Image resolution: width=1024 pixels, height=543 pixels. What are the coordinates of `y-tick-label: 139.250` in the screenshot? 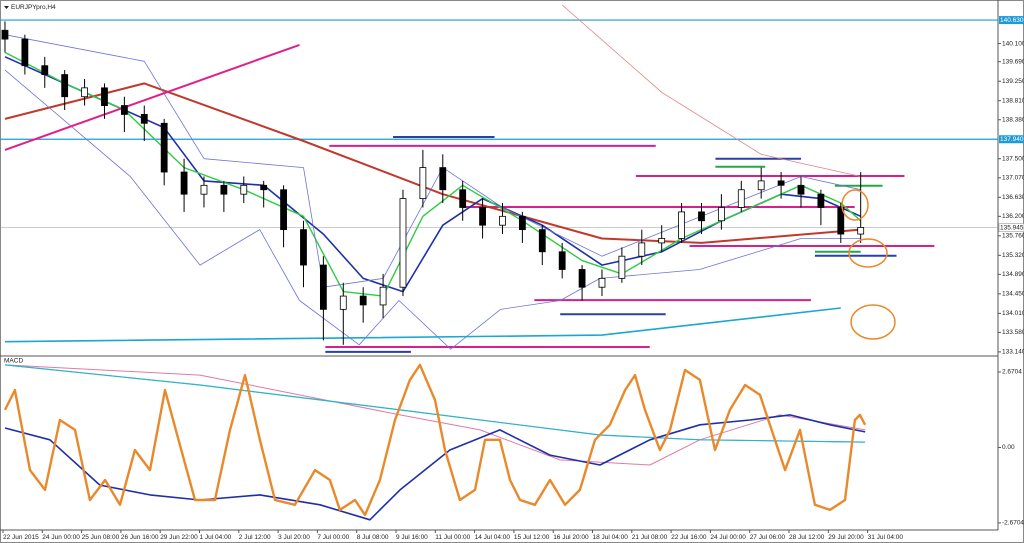 It's located at (1013, 81).